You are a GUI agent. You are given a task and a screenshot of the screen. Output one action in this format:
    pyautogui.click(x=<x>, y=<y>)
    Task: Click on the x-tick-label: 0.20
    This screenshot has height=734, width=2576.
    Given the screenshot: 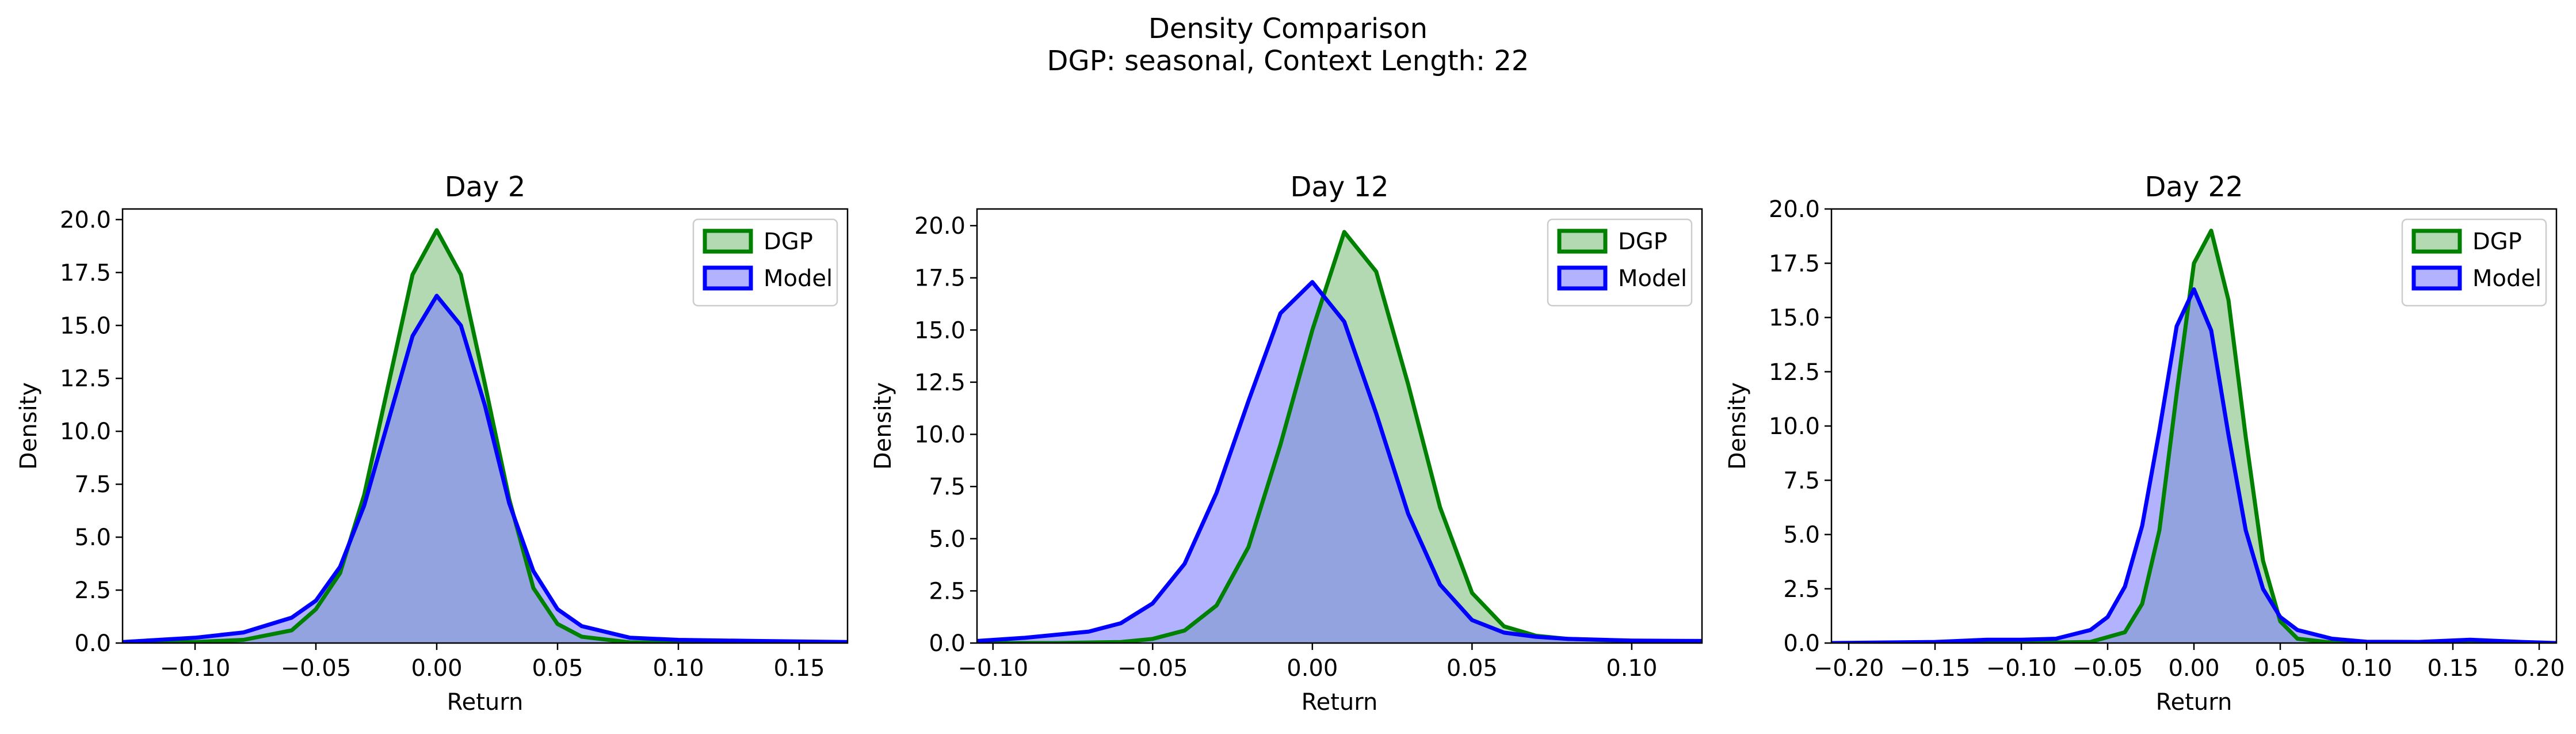 What is the action you would take?
    pyautogui.click(x=2538, y=668)
    